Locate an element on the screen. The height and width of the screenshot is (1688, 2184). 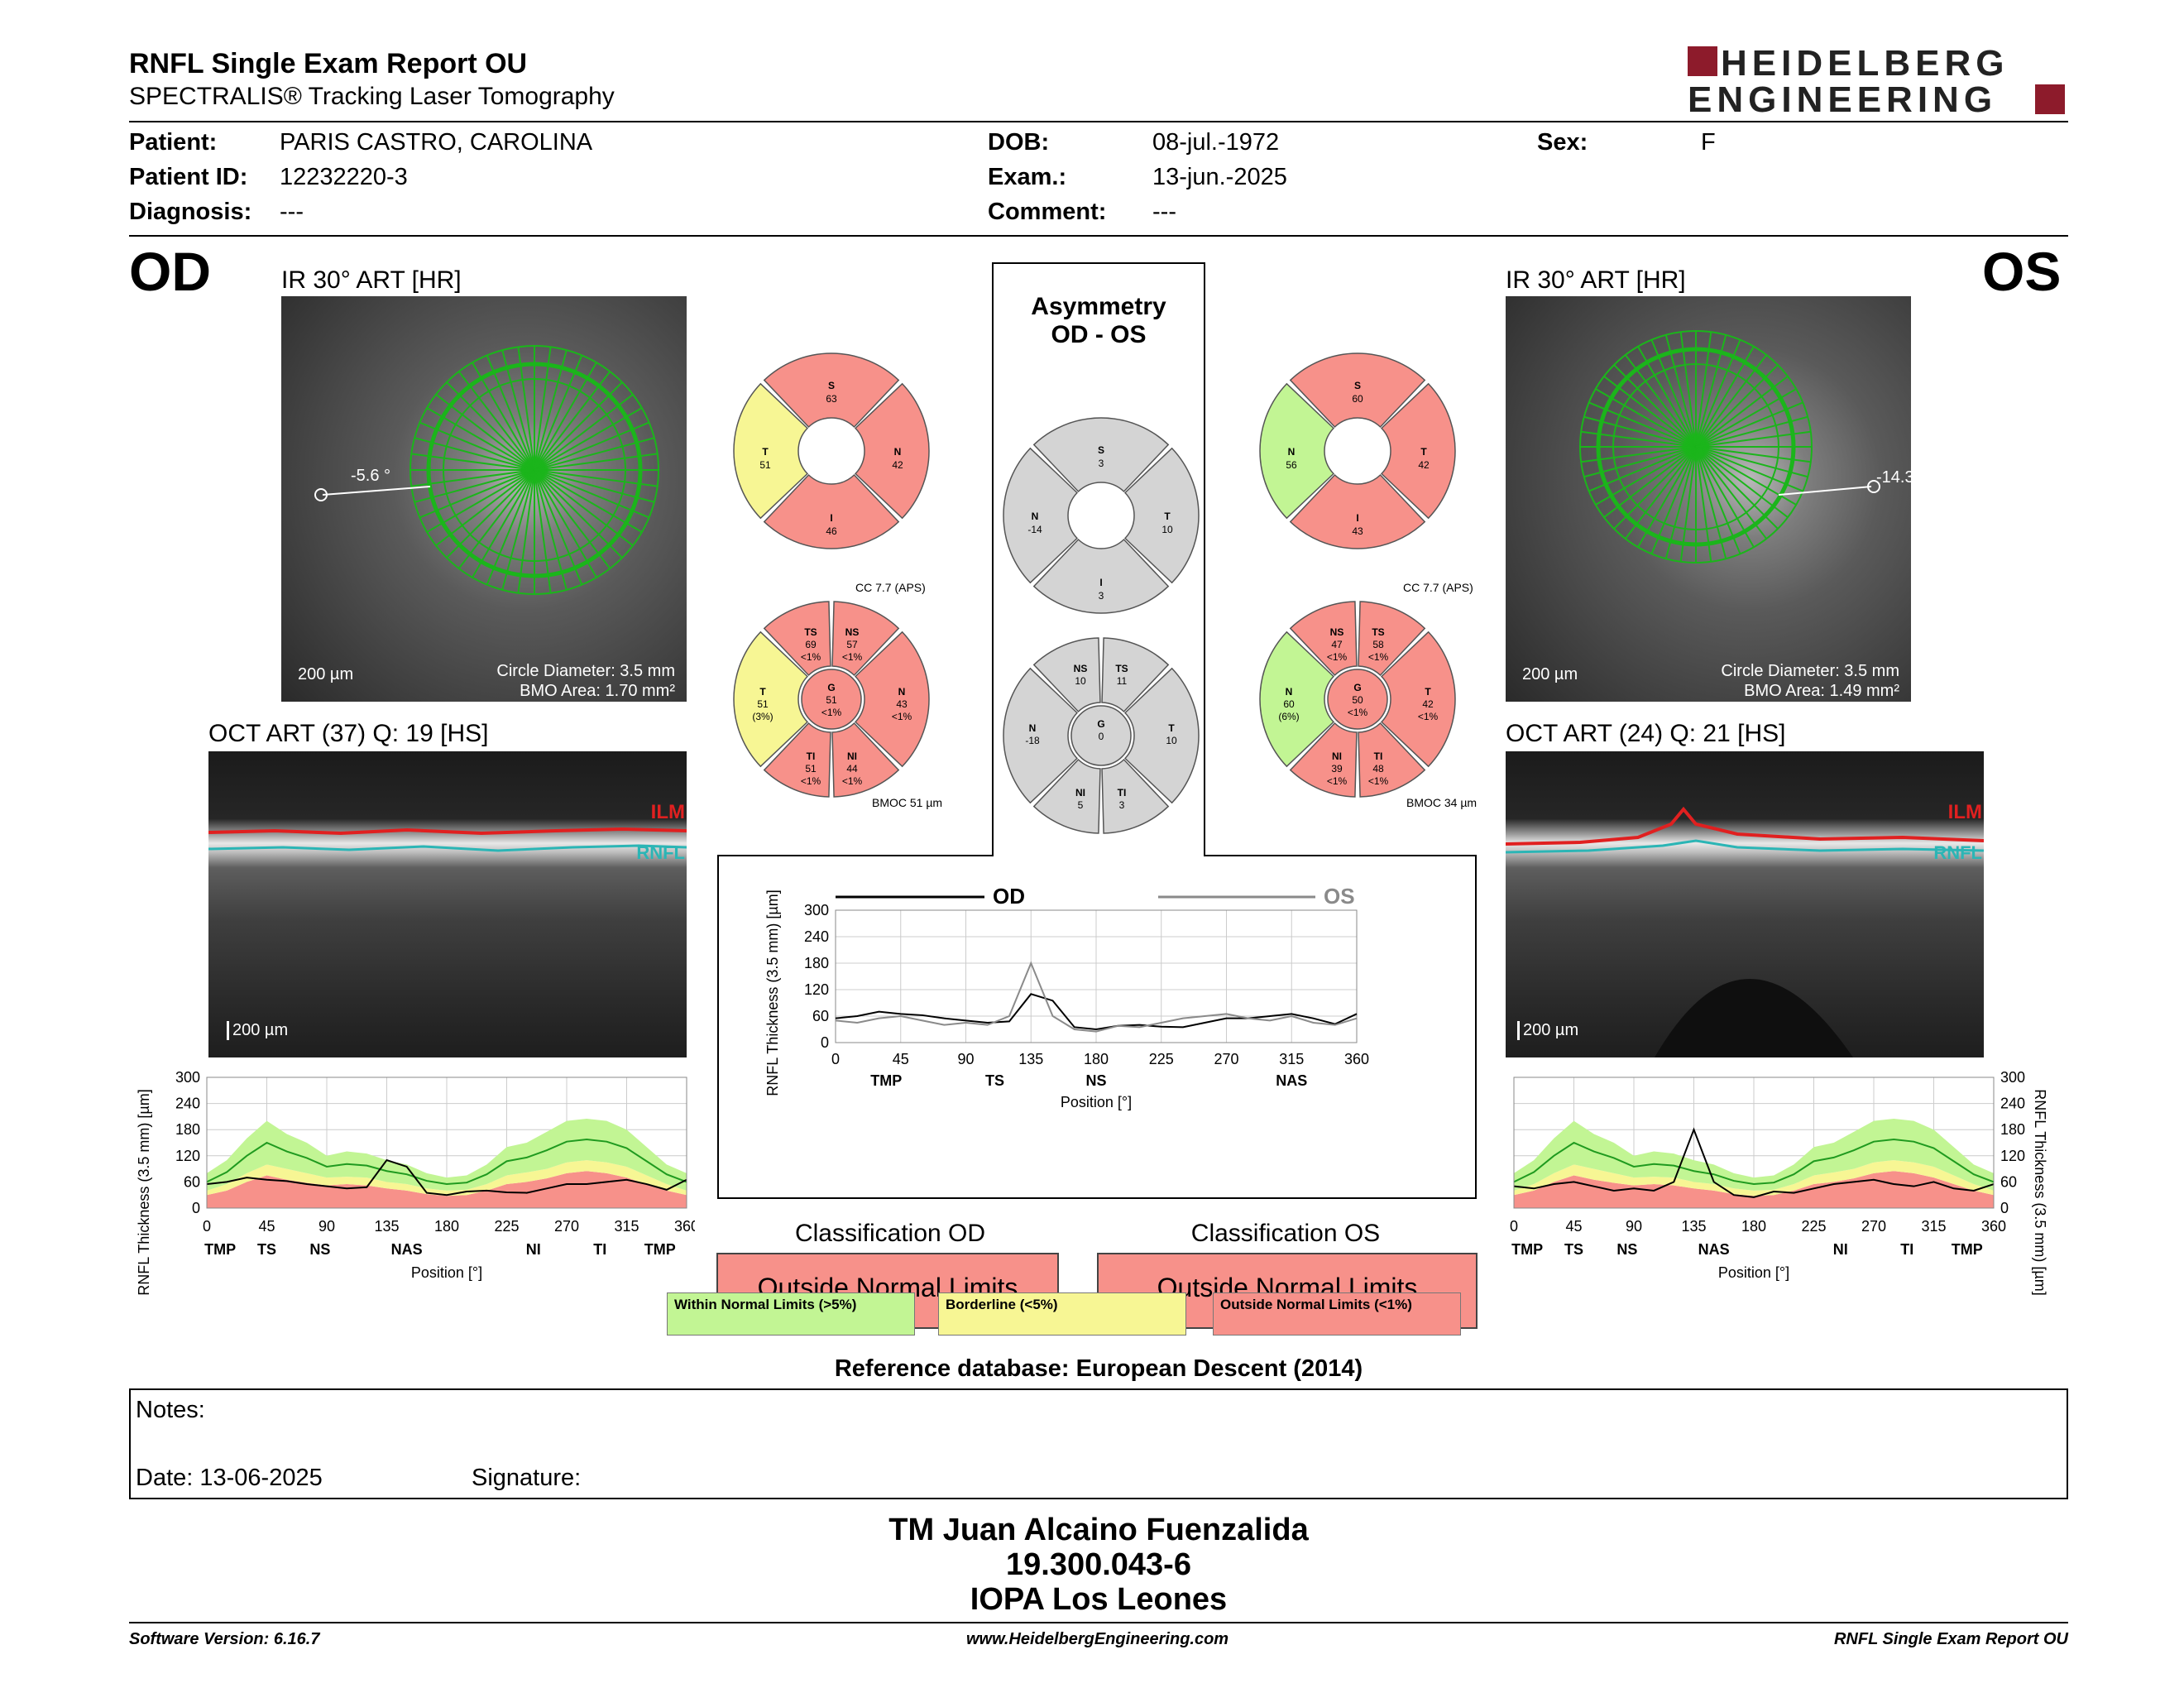
x-tick: 270 is located at coordinates (1226, 1059).